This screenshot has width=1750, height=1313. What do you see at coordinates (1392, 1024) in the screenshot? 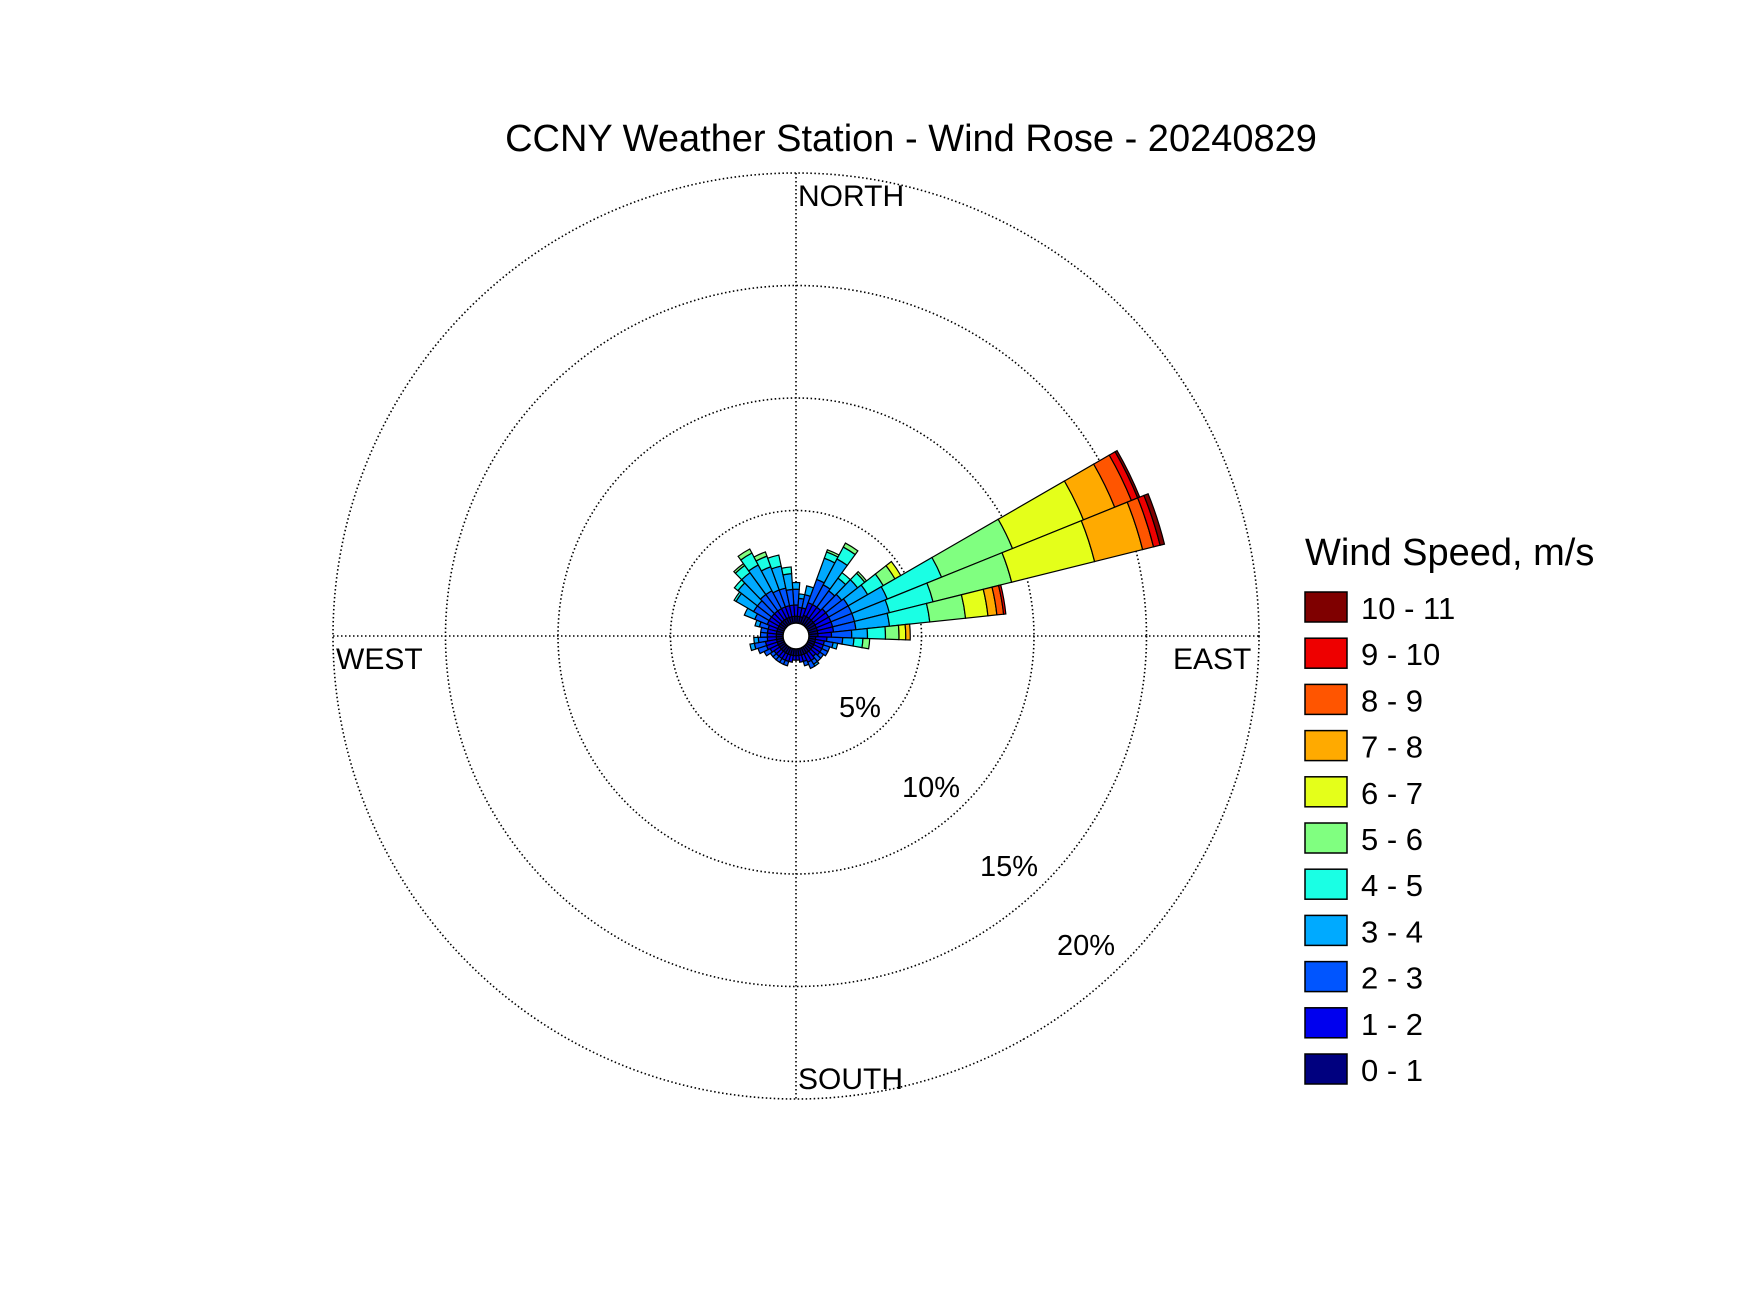
I see `legend-label-9: 1 - 2` at bounding box center [1392, 1024].